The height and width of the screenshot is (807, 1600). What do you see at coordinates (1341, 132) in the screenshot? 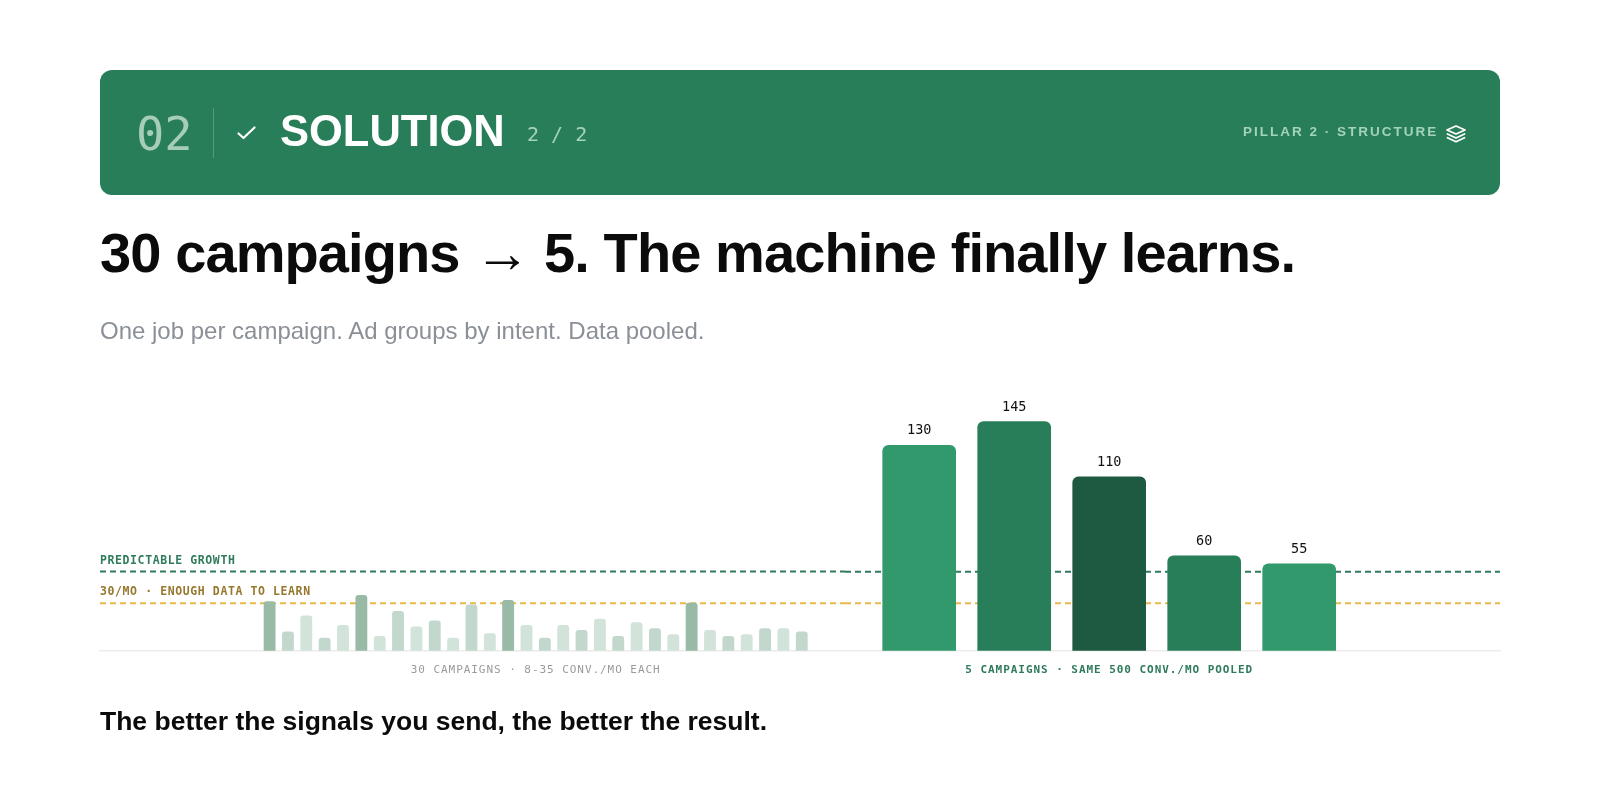
I see `text: PILLAR 2 · STRUCTURE` at bounding box center [1341, 132].